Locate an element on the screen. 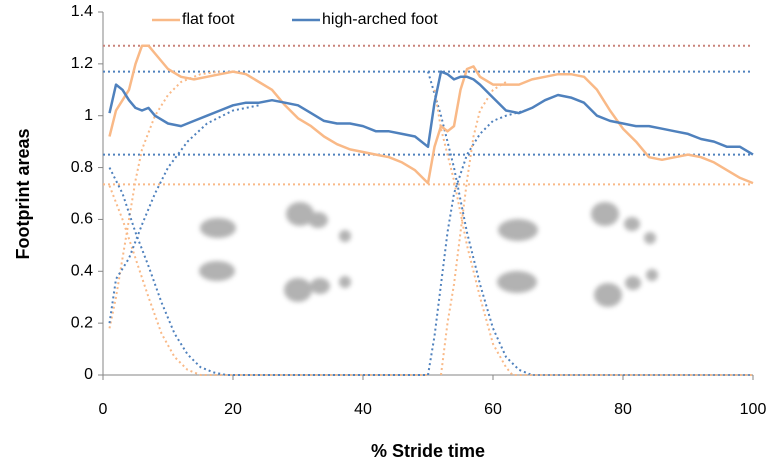 The width and height of the screenshot is (772, 470). x-tick-label: 100 is located at coordinates (753, 409).